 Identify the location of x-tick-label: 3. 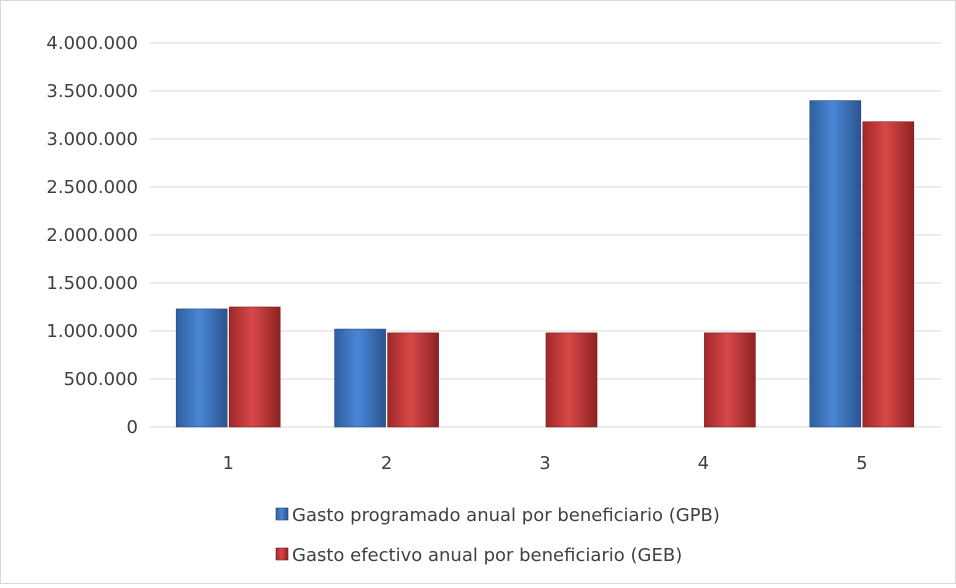
(544, 463).